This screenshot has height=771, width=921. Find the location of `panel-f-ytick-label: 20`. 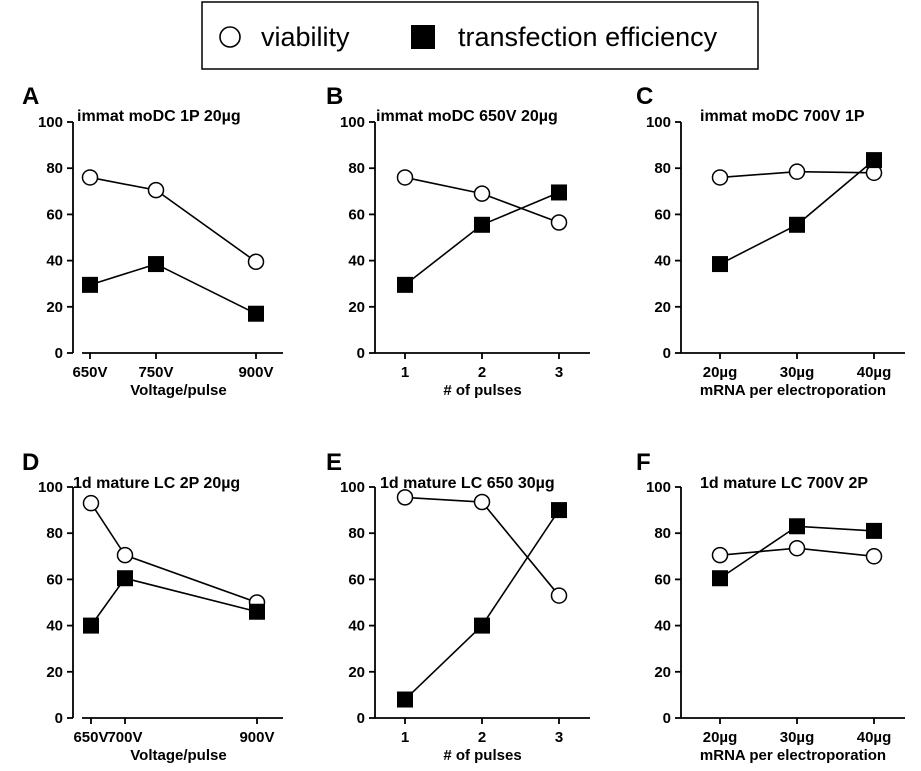

panel-f-ytick-label: 20 is located at coordinates (662, 672).